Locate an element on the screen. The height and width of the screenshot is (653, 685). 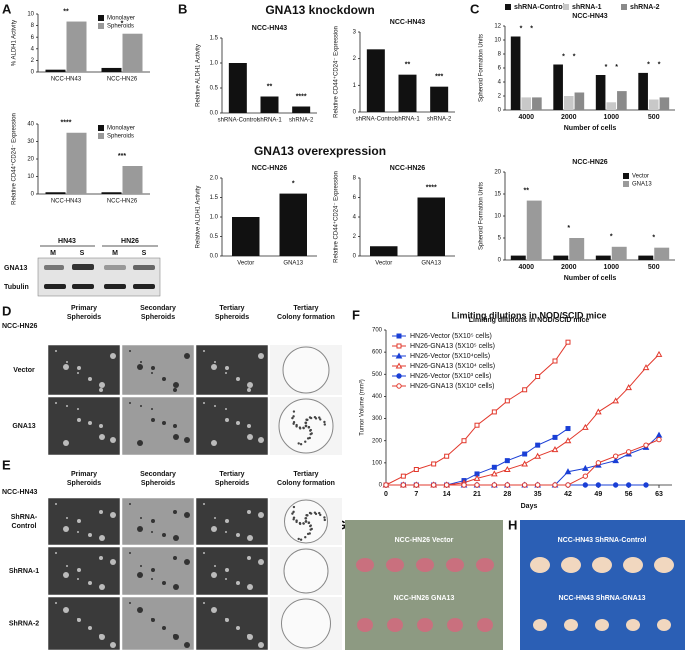
y-tick-label: 5 is located at coordinates (500, 239).